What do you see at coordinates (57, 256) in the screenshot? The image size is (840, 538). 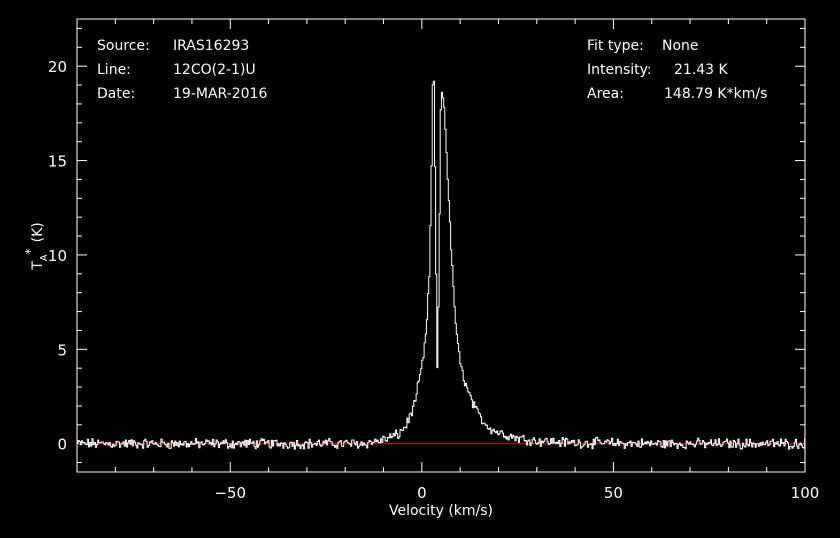 I see `y-tick-label: 10` at bounding box center [57, 256].